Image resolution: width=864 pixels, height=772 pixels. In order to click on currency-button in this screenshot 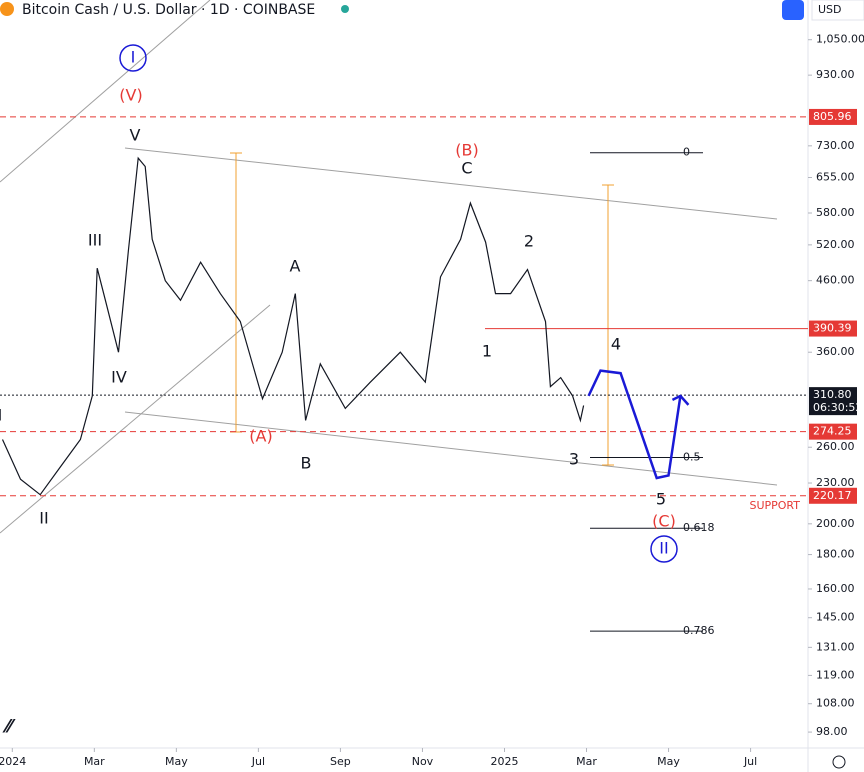, I will do `click(837, 10)`.